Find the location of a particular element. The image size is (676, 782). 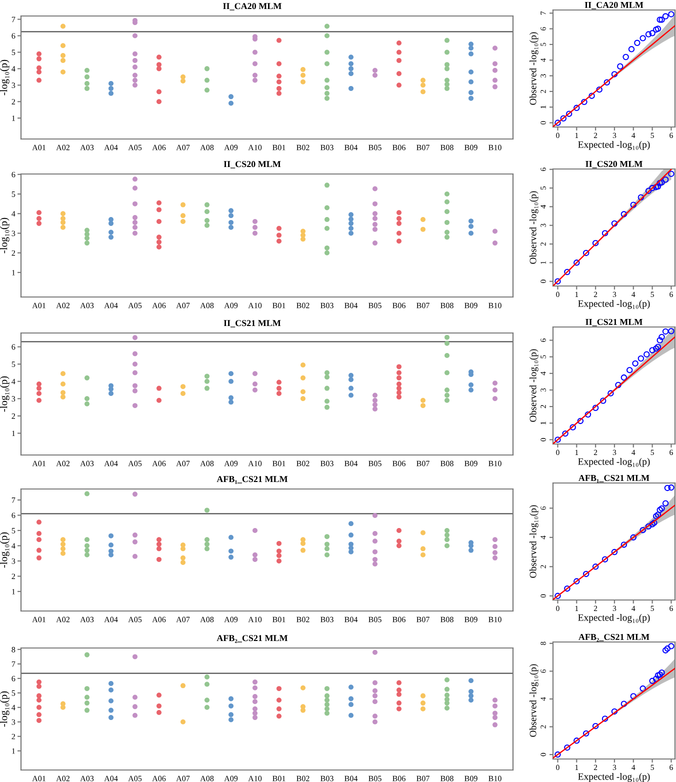

y-axis-title: -log₁₀(p) is located at coordinates (5, 550).